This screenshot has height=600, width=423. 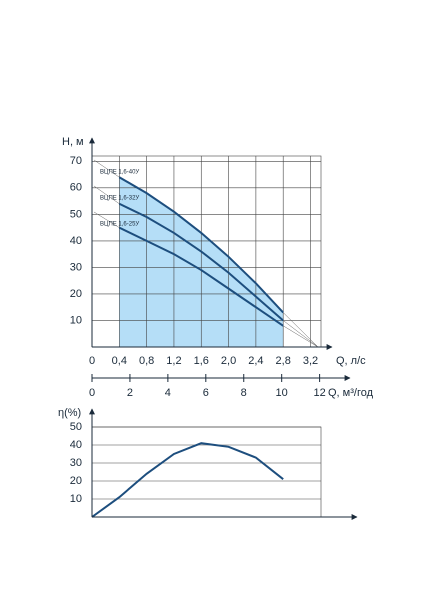 I want to click on series-label: ВЦПЕ 1,6-32У, so click(x=119, y=199).